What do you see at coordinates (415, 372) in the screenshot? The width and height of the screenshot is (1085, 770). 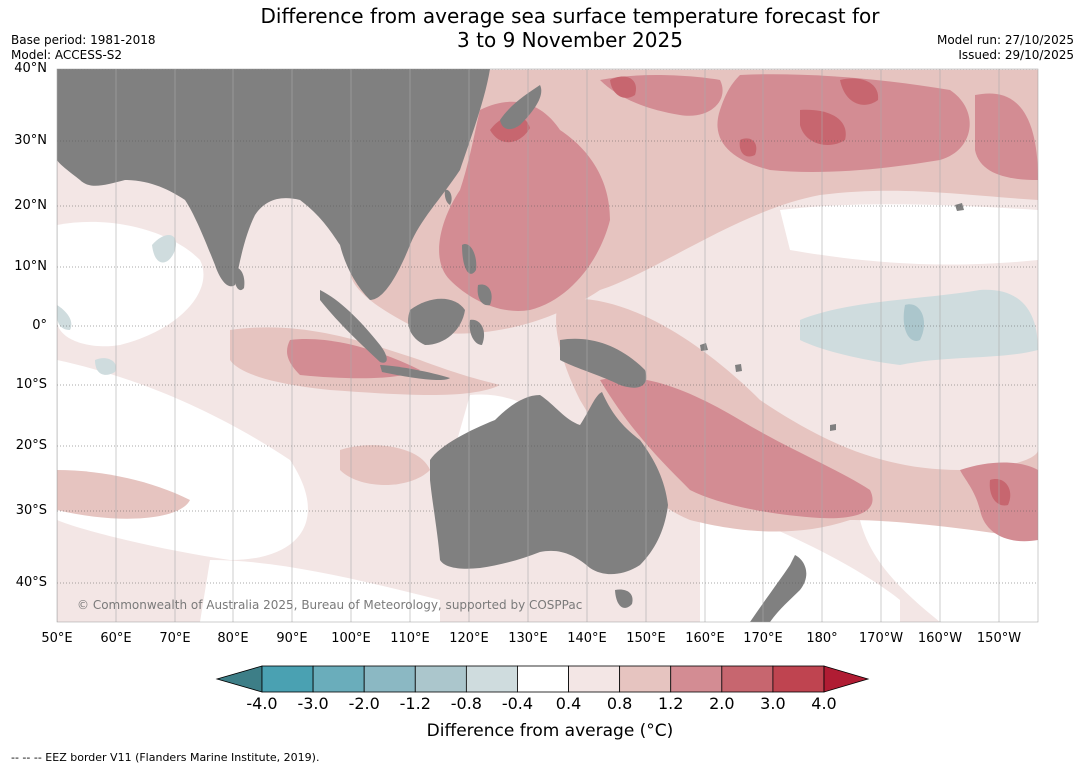 I see `land-java` at bounding box center [415, 372].